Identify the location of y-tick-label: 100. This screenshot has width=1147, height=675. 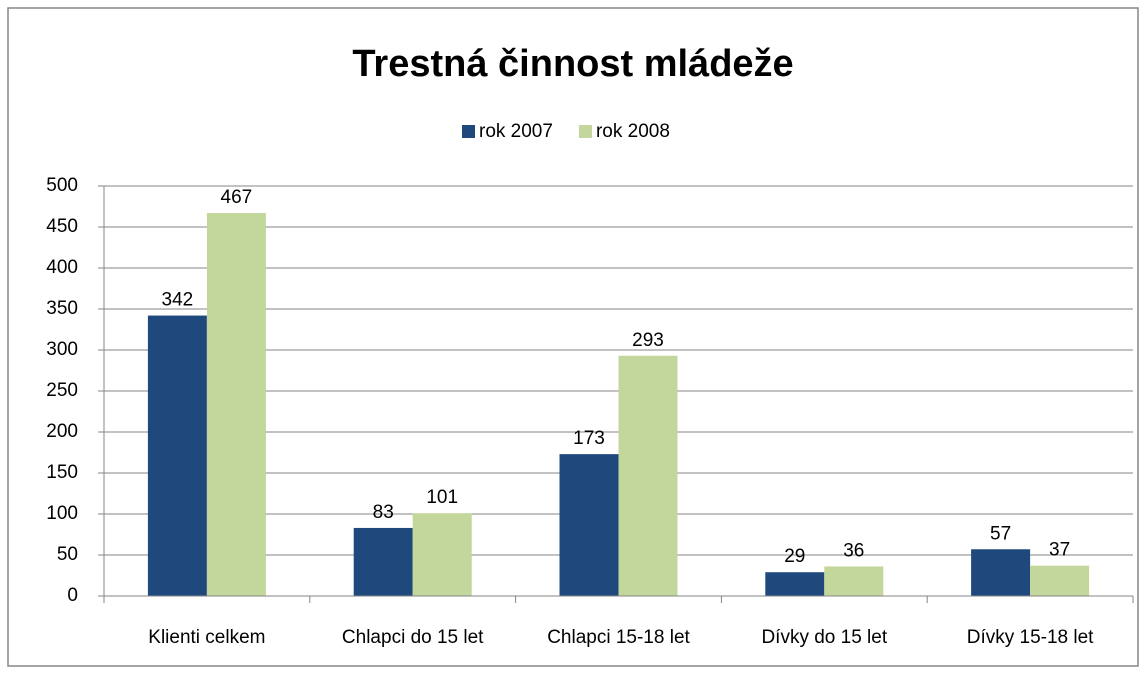
(62, 513).